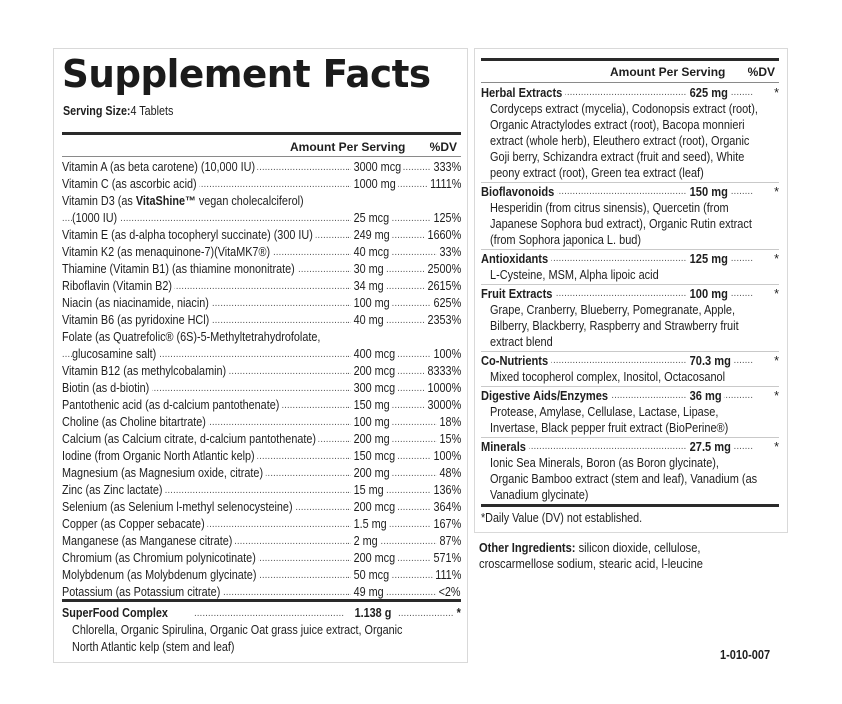 The width and height of the screenshot is (842, 704). What do you see at coordinates (516, 259) in the screenshot?
I see `blend-name: Antioxidants` at bounding box center [516, 259].